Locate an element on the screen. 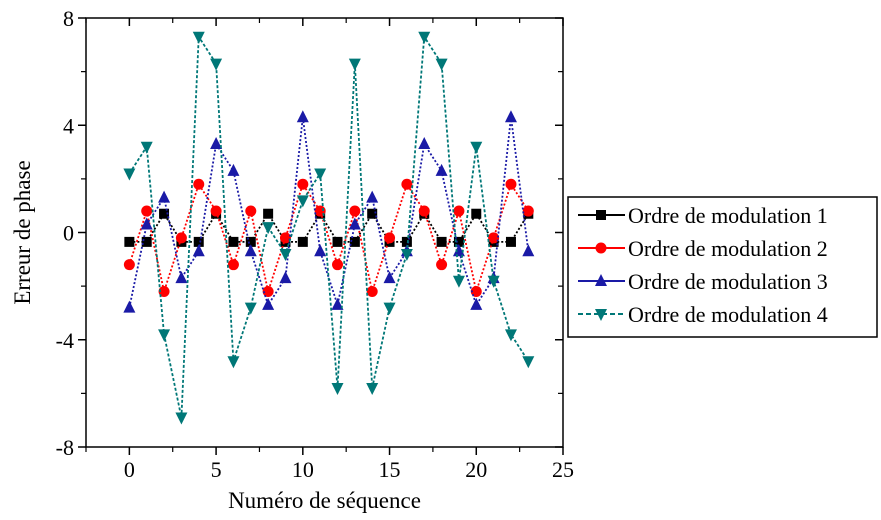 This screenshot has width=881, height=520. x-tick-label: 20 is located at coordinates (476, 469).